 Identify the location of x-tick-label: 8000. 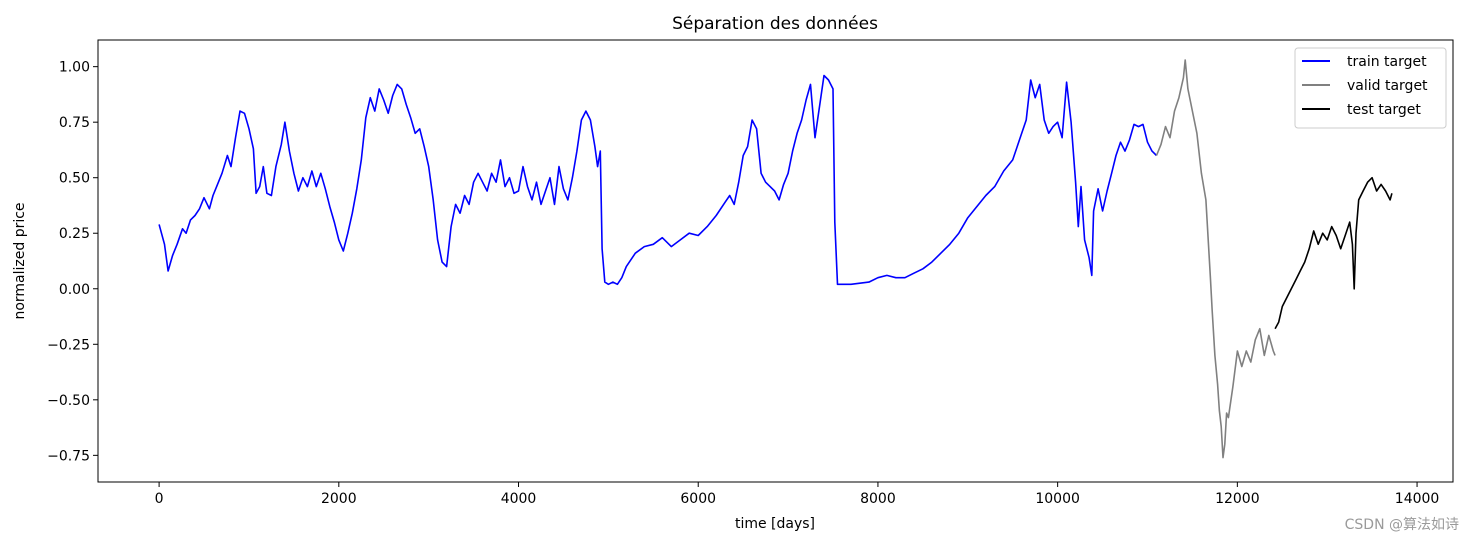
(878, 499).